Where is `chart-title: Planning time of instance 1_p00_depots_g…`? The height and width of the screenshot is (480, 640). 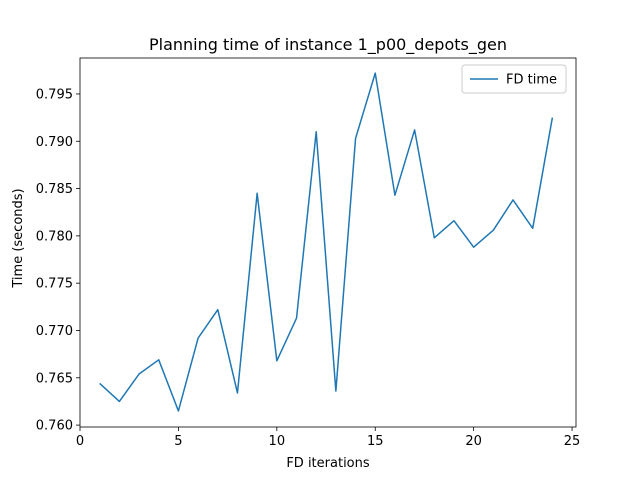 chart-title: Planning time of instance 1_p00_depots_g… is located at coordinates (328, 45).